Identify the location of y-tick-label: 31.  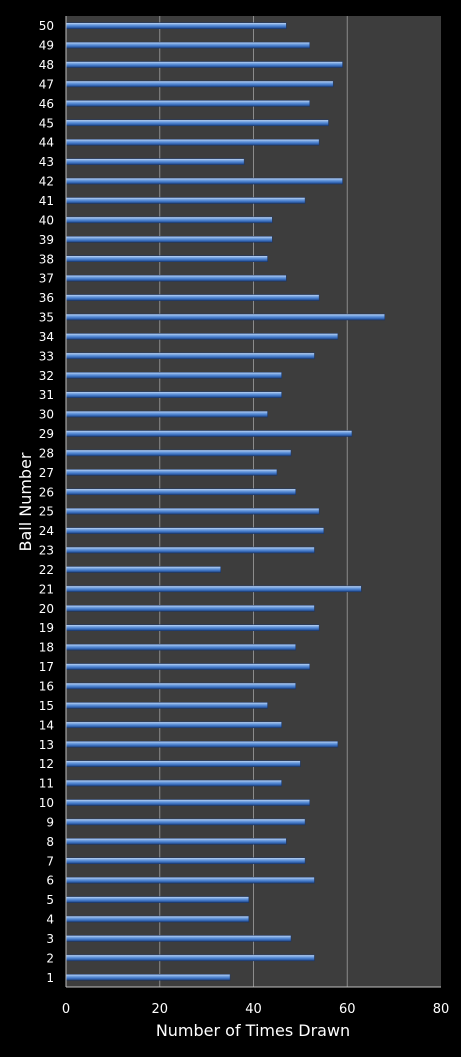
(46, 395).